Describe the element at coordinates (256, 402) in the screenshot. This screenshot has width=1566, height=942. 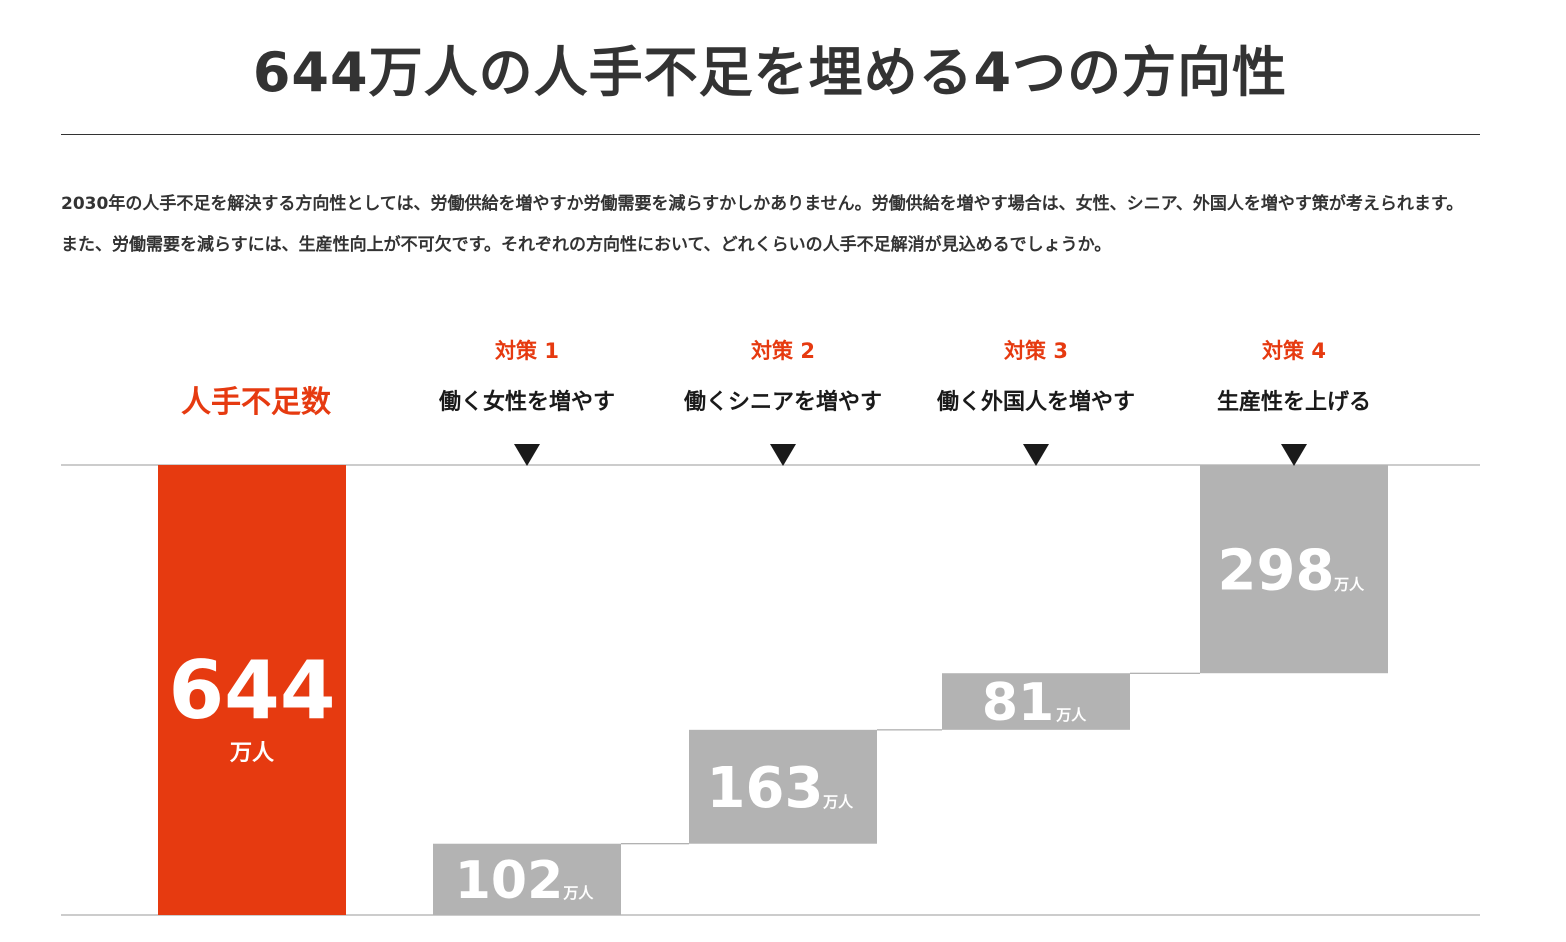
I see `total-category-label: 人手不足数` at that location.